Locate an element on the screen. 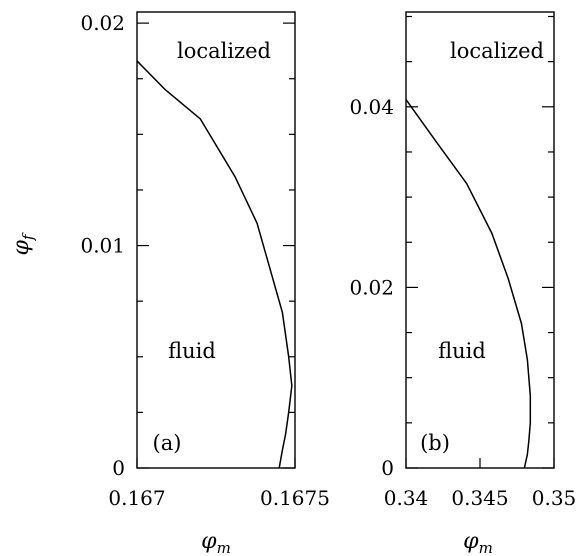 This screenshot has width=587, height=556. panel-tag: (b) is located at coordinates (435, 443).